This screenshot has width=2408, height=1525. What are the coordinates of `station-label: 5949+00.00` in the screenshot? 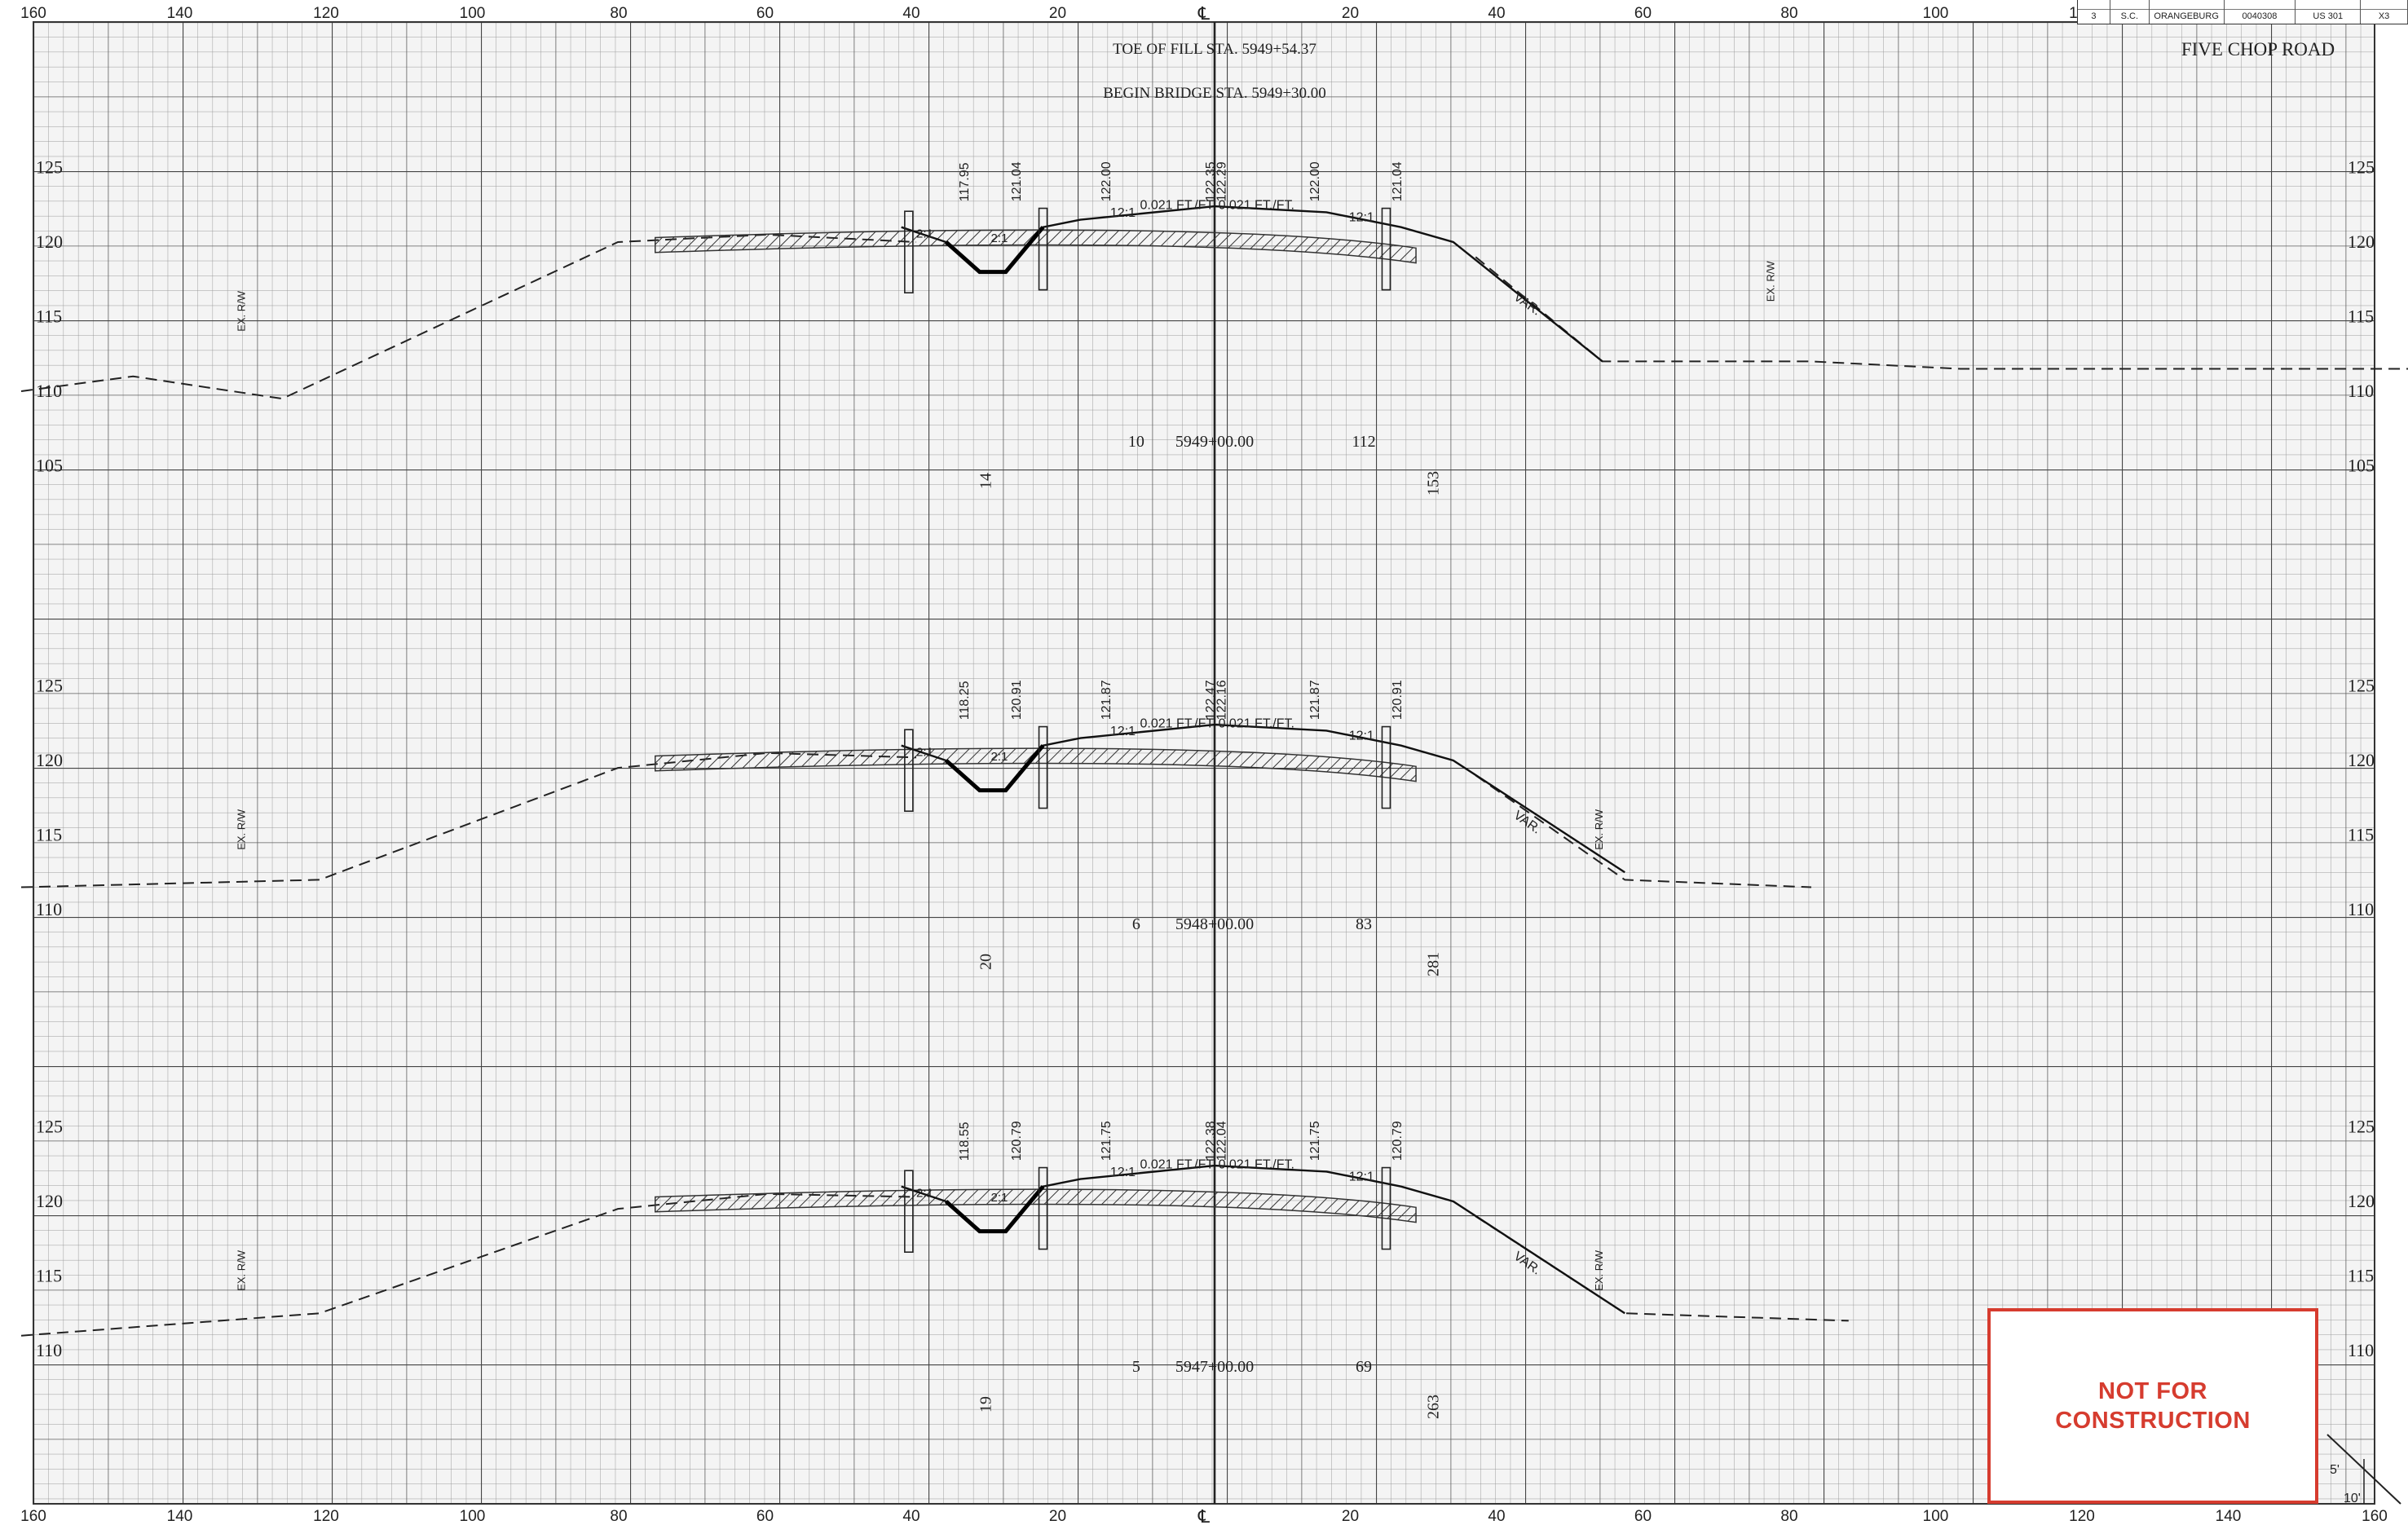 It's located at (1214, 442).